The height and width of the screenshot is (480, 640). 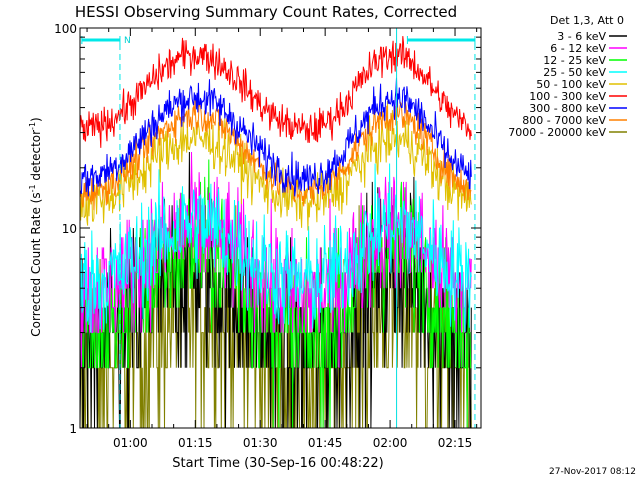 I want to click on legend-header: Det 1,3, Att 0, so click(x=587, y=20).